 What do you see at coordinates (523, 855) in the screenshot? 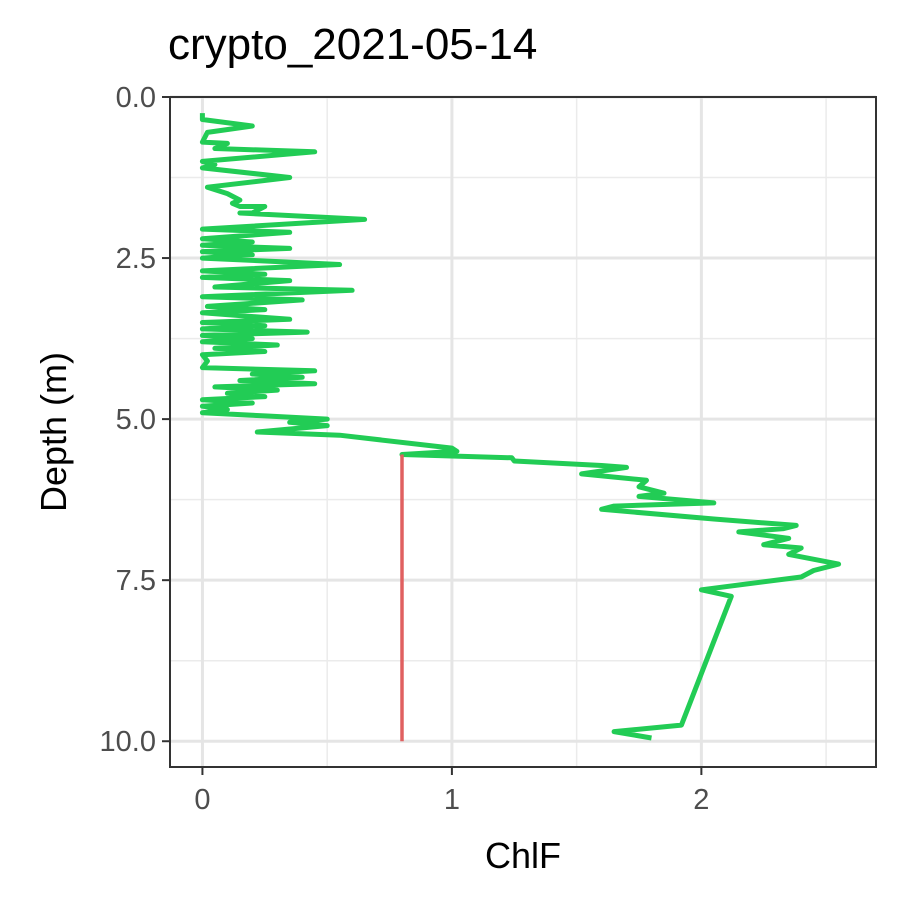
I see `x-axis-title: ChlF` at bounding box center [523, 855].